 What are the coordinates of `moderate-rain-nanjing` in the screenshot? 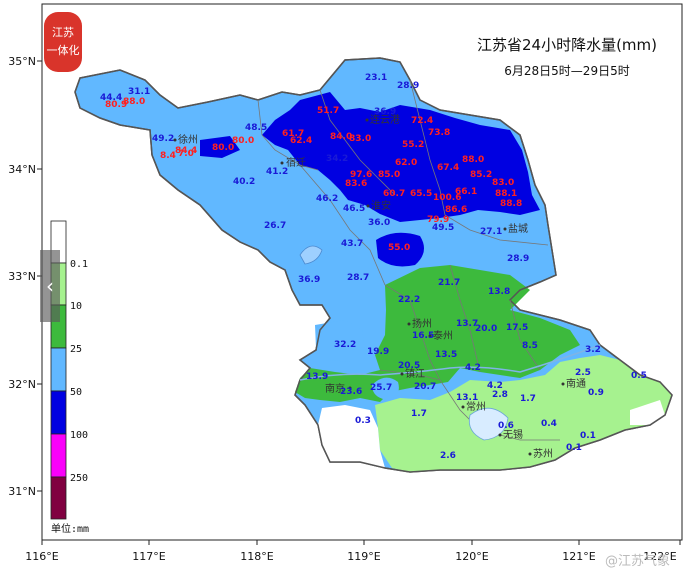 It's located at (385, 388).